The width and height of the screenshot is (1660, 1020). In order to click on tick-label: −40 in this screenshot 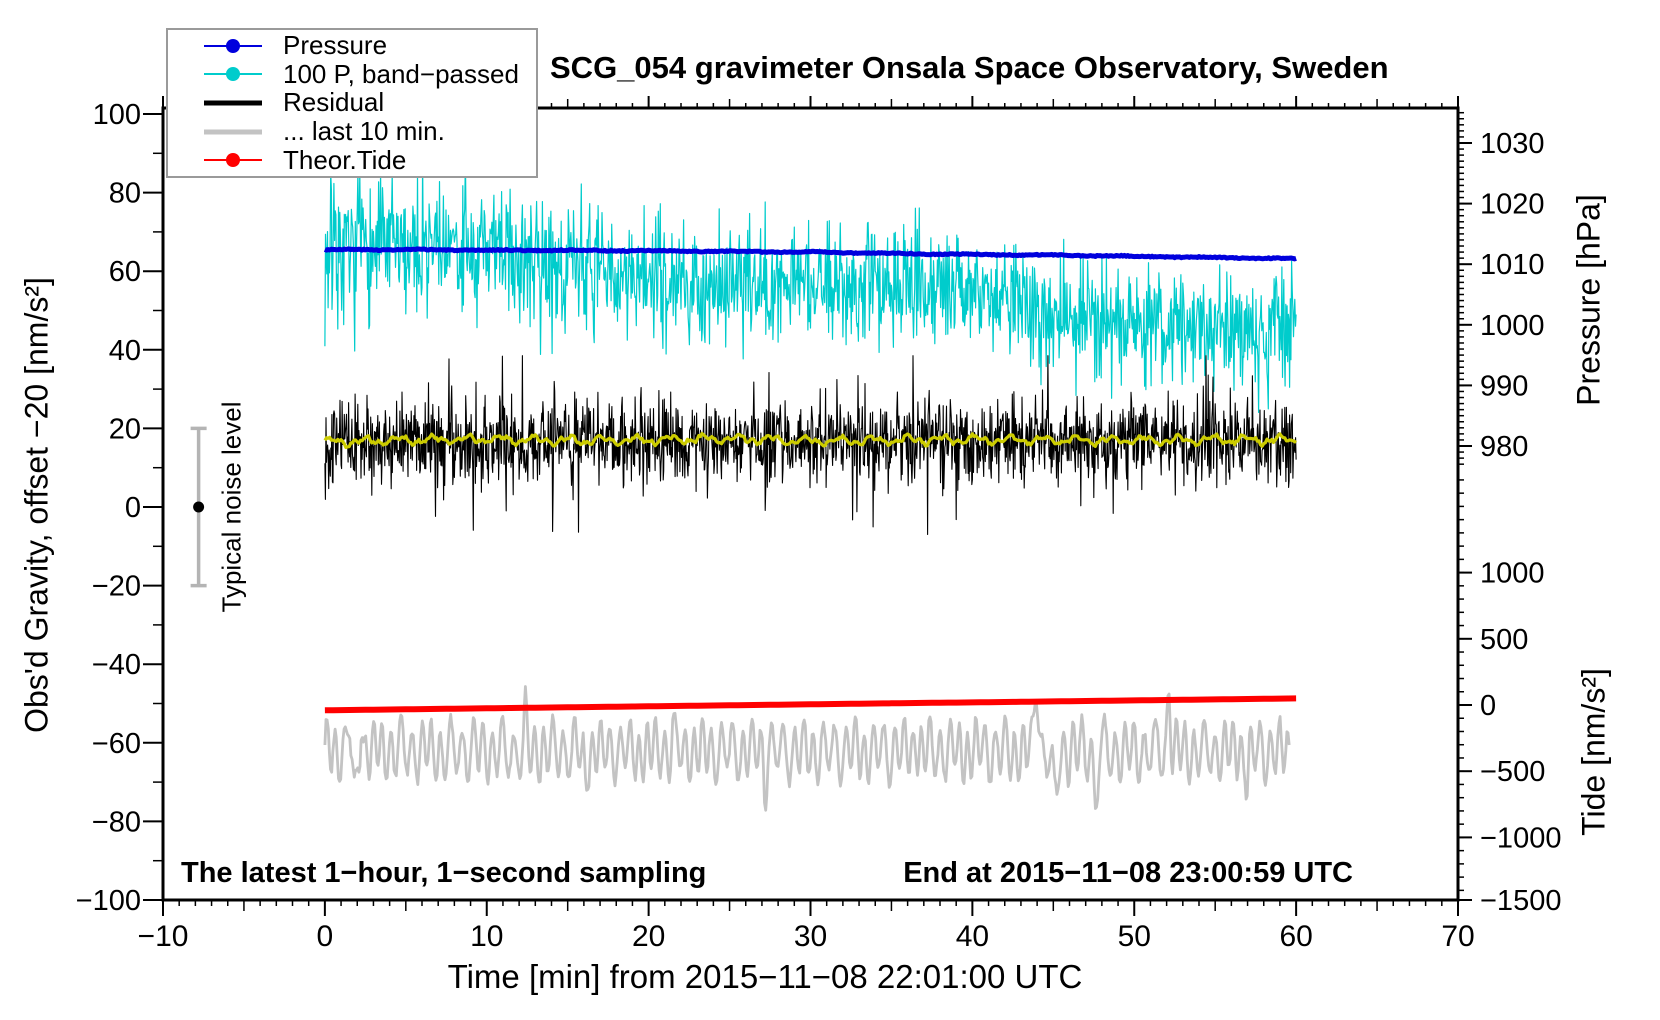, I will do `click(116, 665)`.